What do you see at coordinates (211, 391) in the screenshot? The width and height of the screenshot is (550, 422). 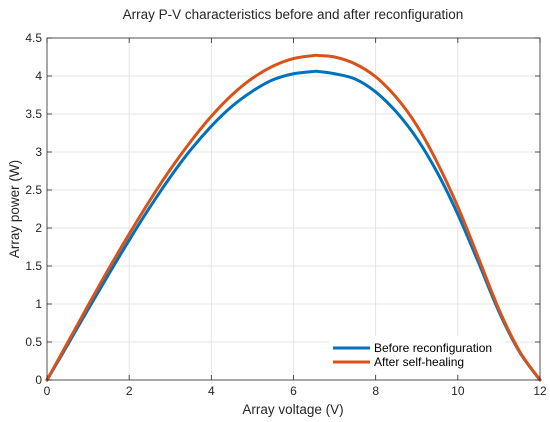 I see `x-tick-label: 4` at bounding box center [211, 391].